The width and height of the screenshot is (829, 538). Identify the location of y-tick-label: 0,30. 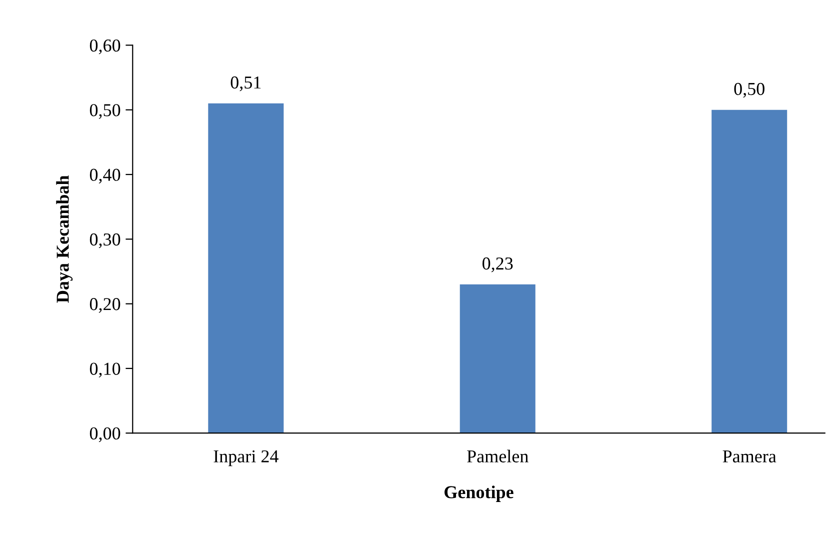
(105, 240).